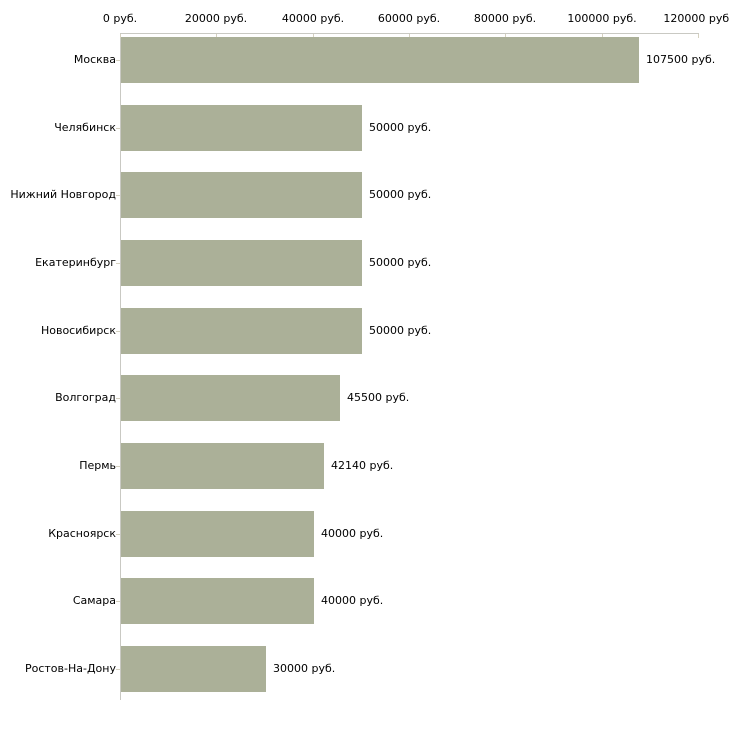 This screenshot has height=730, width=730. What do you see at coordinates (696, 18) in the screenshot?
I see `x-axis-tick-label: 120000 руб.` at bounding box center [696, 18].